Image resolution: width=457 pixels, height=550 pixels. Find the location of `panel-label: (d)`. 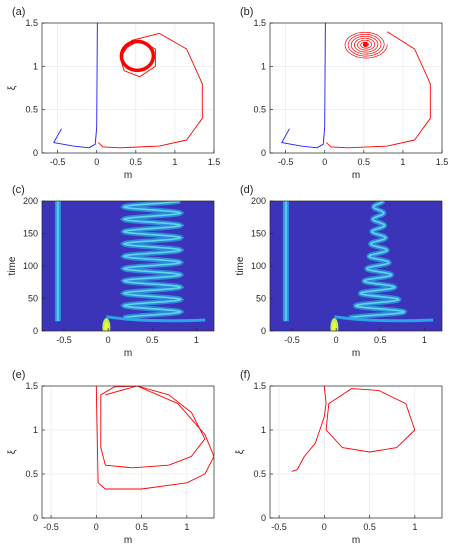

panel-label: (d) is located at coordinates (246, 190).